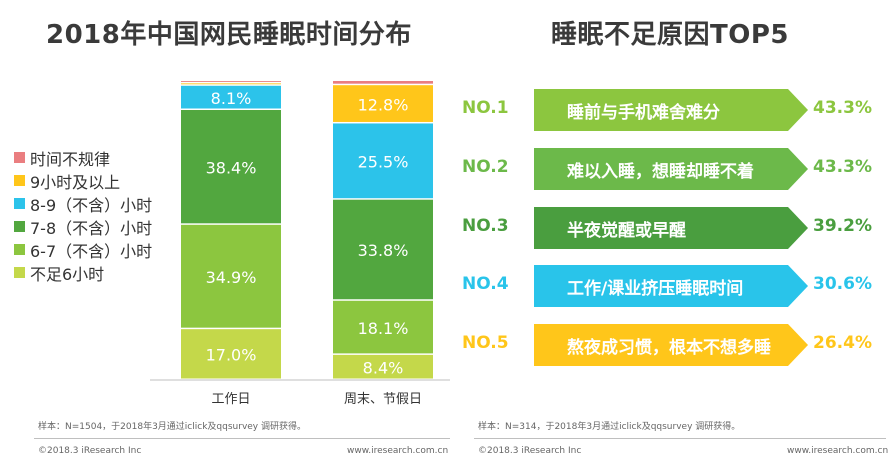 This screenshot has height=468, width=890. What do you see at coordinates (842, 343) in the screenshot?
I see `rank-percentage: 26.4%` at bounding box center [842, 343].